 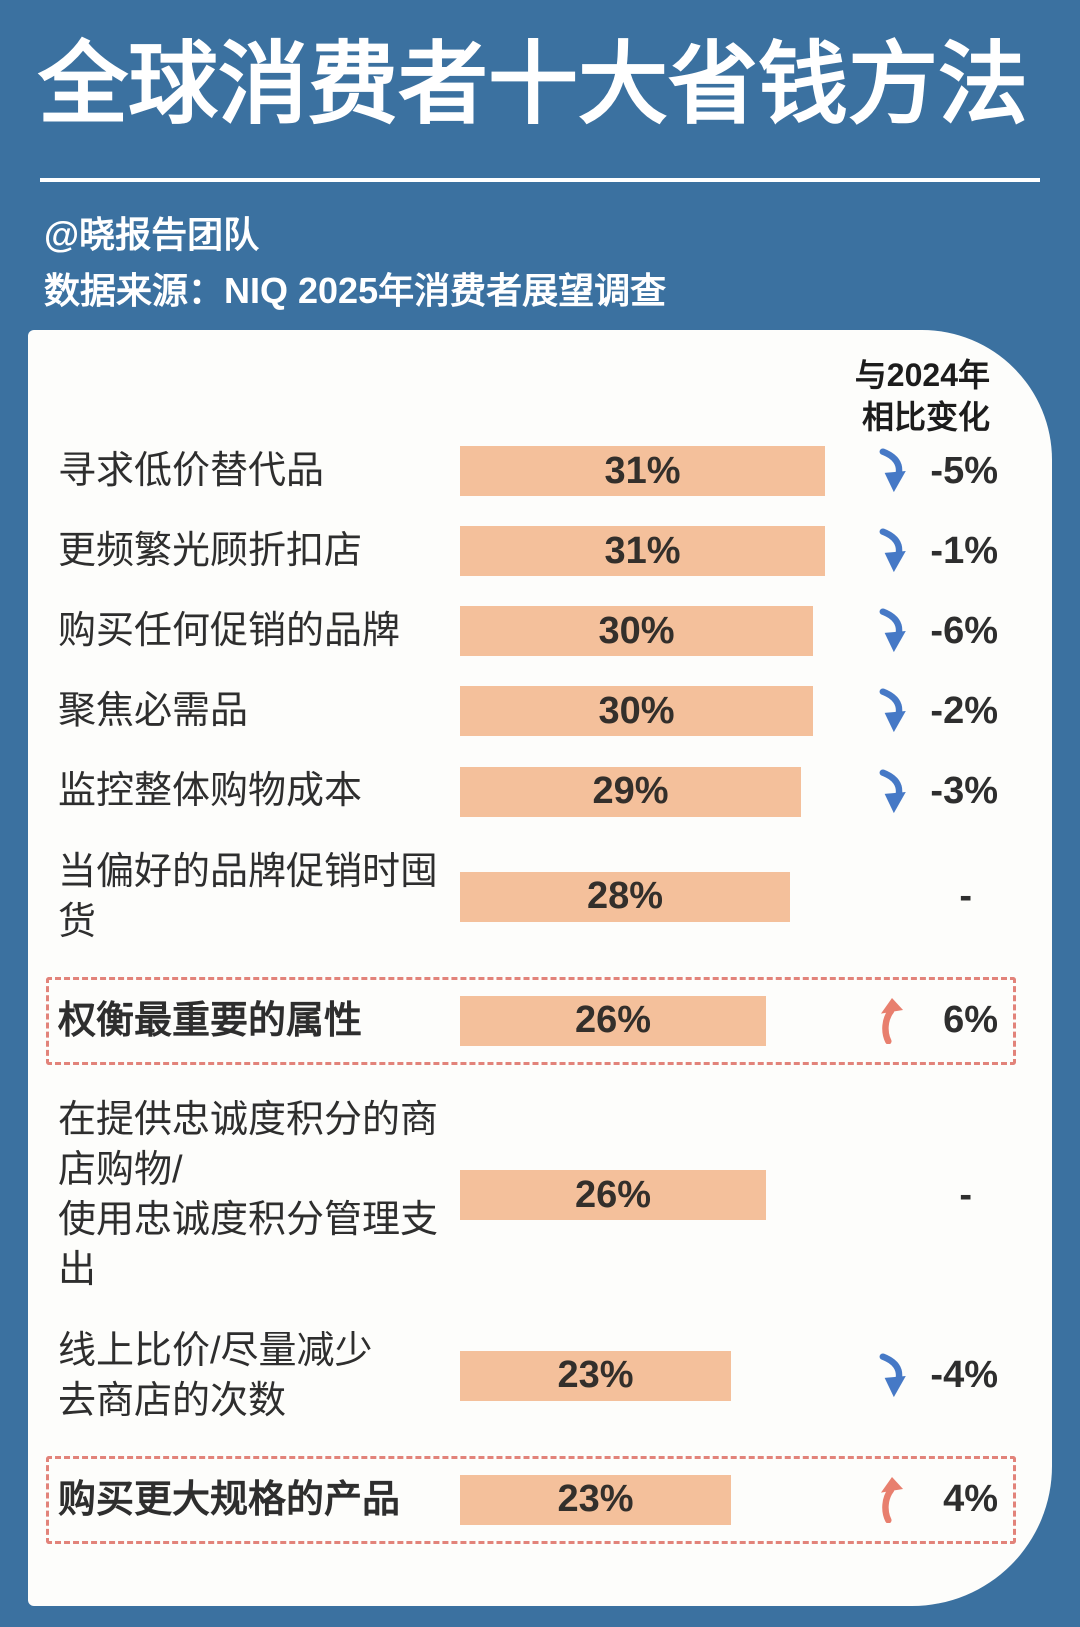 What do you see at coordinates (915, 631) in the screenshot?
I see `change-indicator: -6%` at bounding box center [915, 631].